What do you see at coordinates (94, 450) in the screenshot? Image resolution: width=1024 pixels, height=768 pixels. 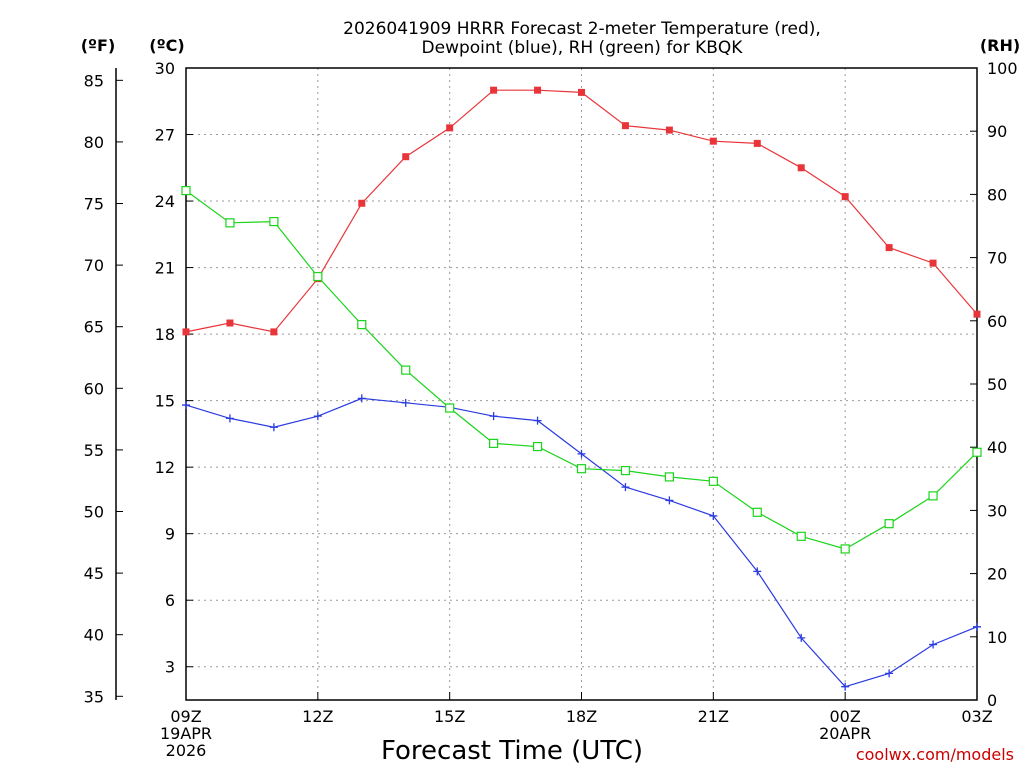 I see `fahrenheit-tick-label: 55` at bounding box center [94, 450].